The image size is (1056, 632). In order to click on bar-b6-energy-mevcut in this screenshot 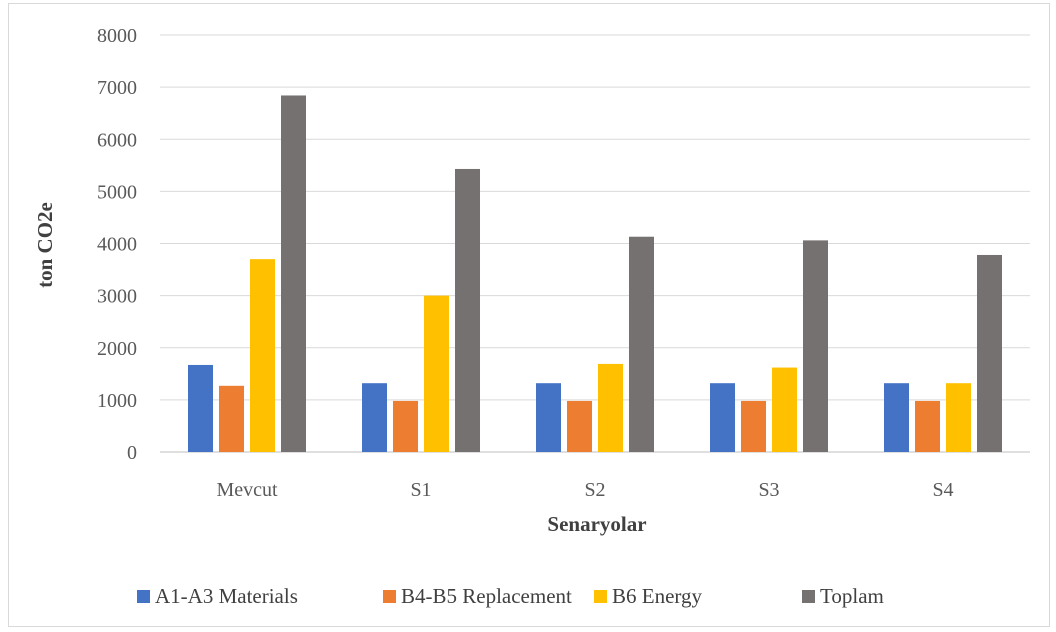, I will do `click(262, 355)`.